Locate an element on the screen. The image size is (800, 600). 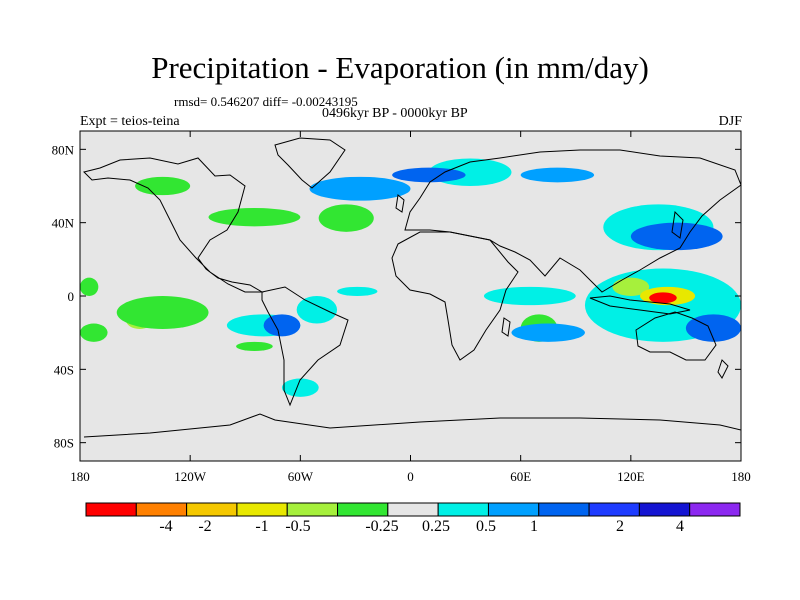
coast-indonesia is located at coordinates (640, 305).